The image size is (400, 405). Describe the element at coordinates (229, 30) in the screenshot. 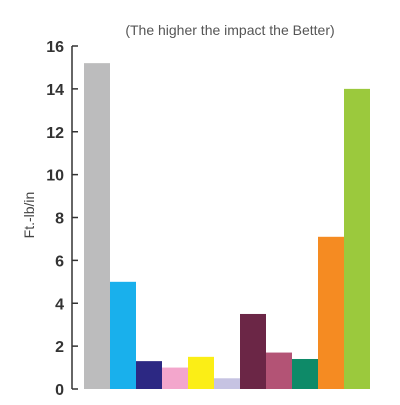

I see `chart-subtitle: (The higher the impact the Better)` at that location.